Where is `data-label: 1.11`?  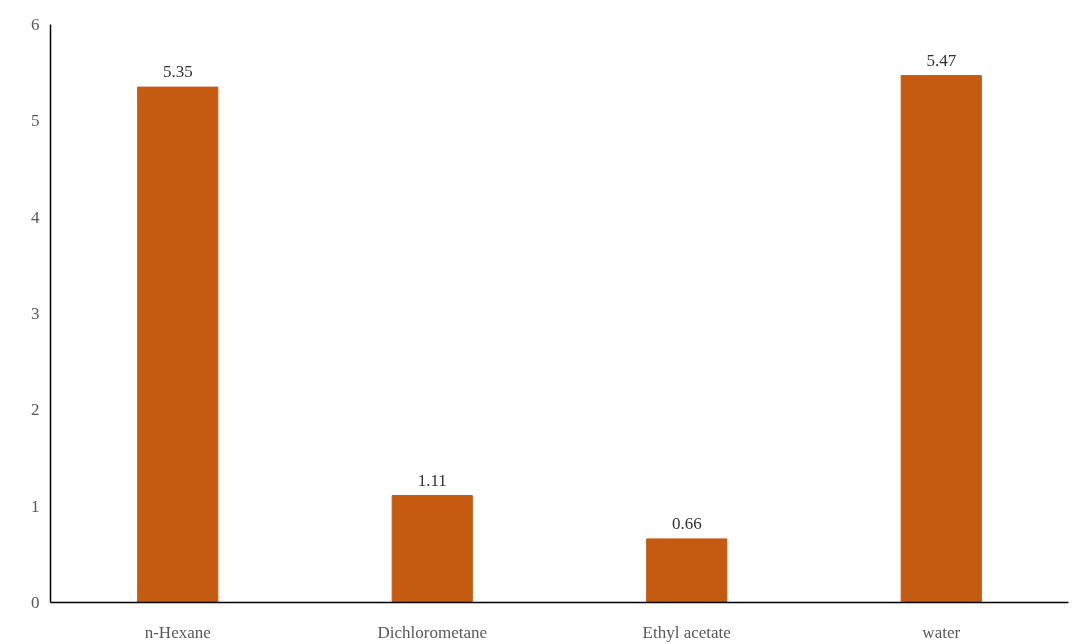 data-label: 1.11 is located at coordinates (432, 480).